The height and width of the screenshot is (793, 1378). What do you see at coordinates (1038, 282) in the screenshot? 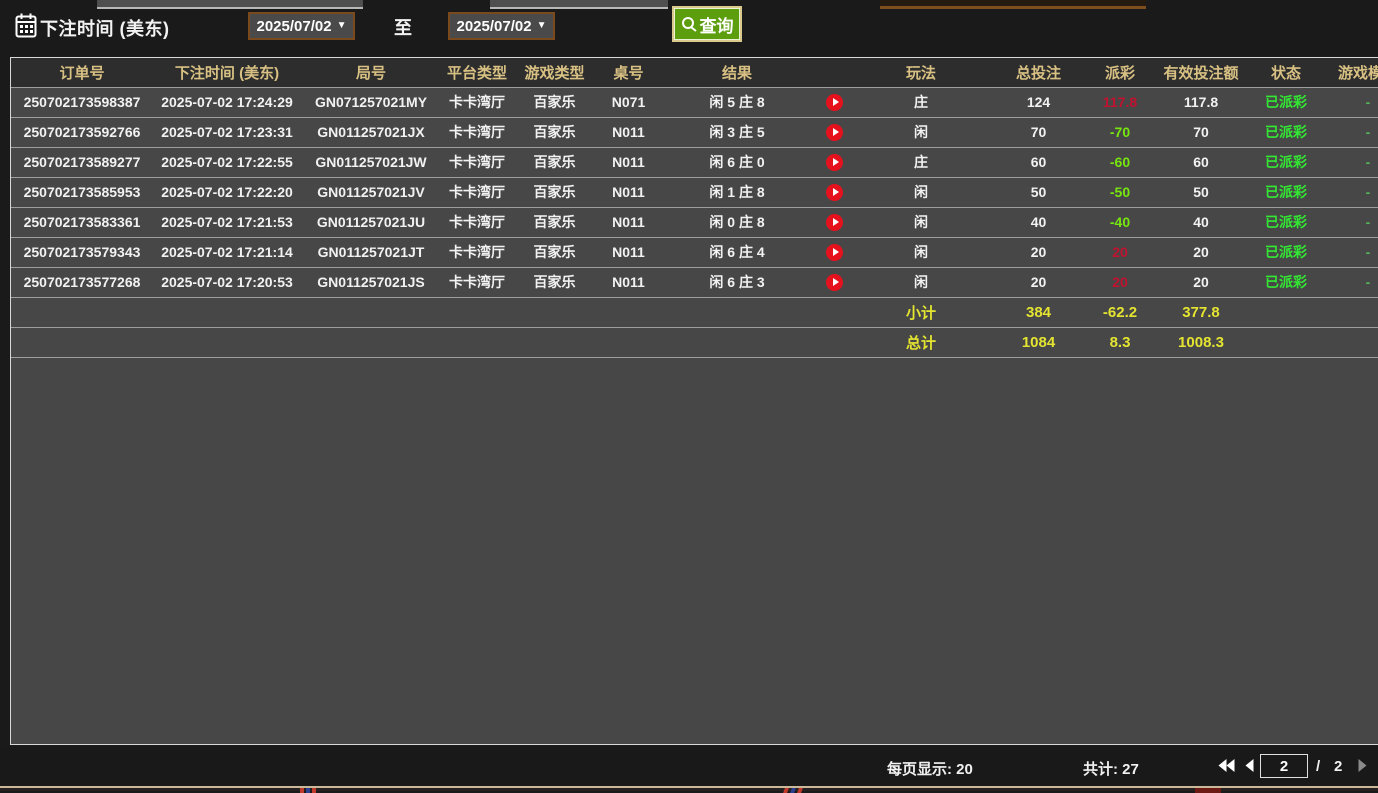
I see `total-bet-cell: 20` at bounding box center [1038, 282].